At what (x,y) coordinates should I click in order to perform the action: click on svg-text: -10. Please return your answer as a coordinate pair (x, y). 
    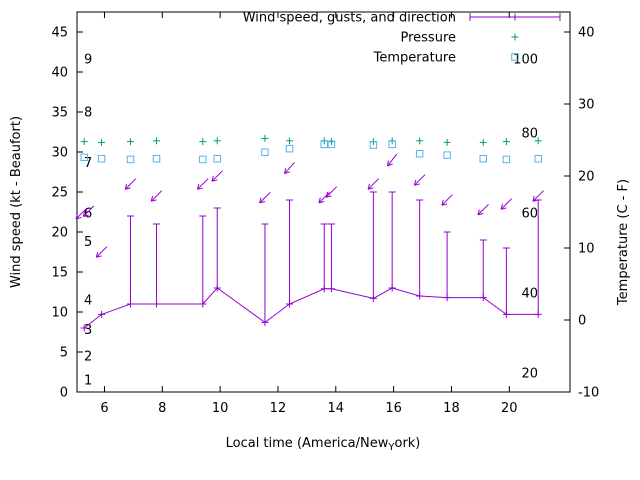
    Looking at the image, I should click on (588, 393).